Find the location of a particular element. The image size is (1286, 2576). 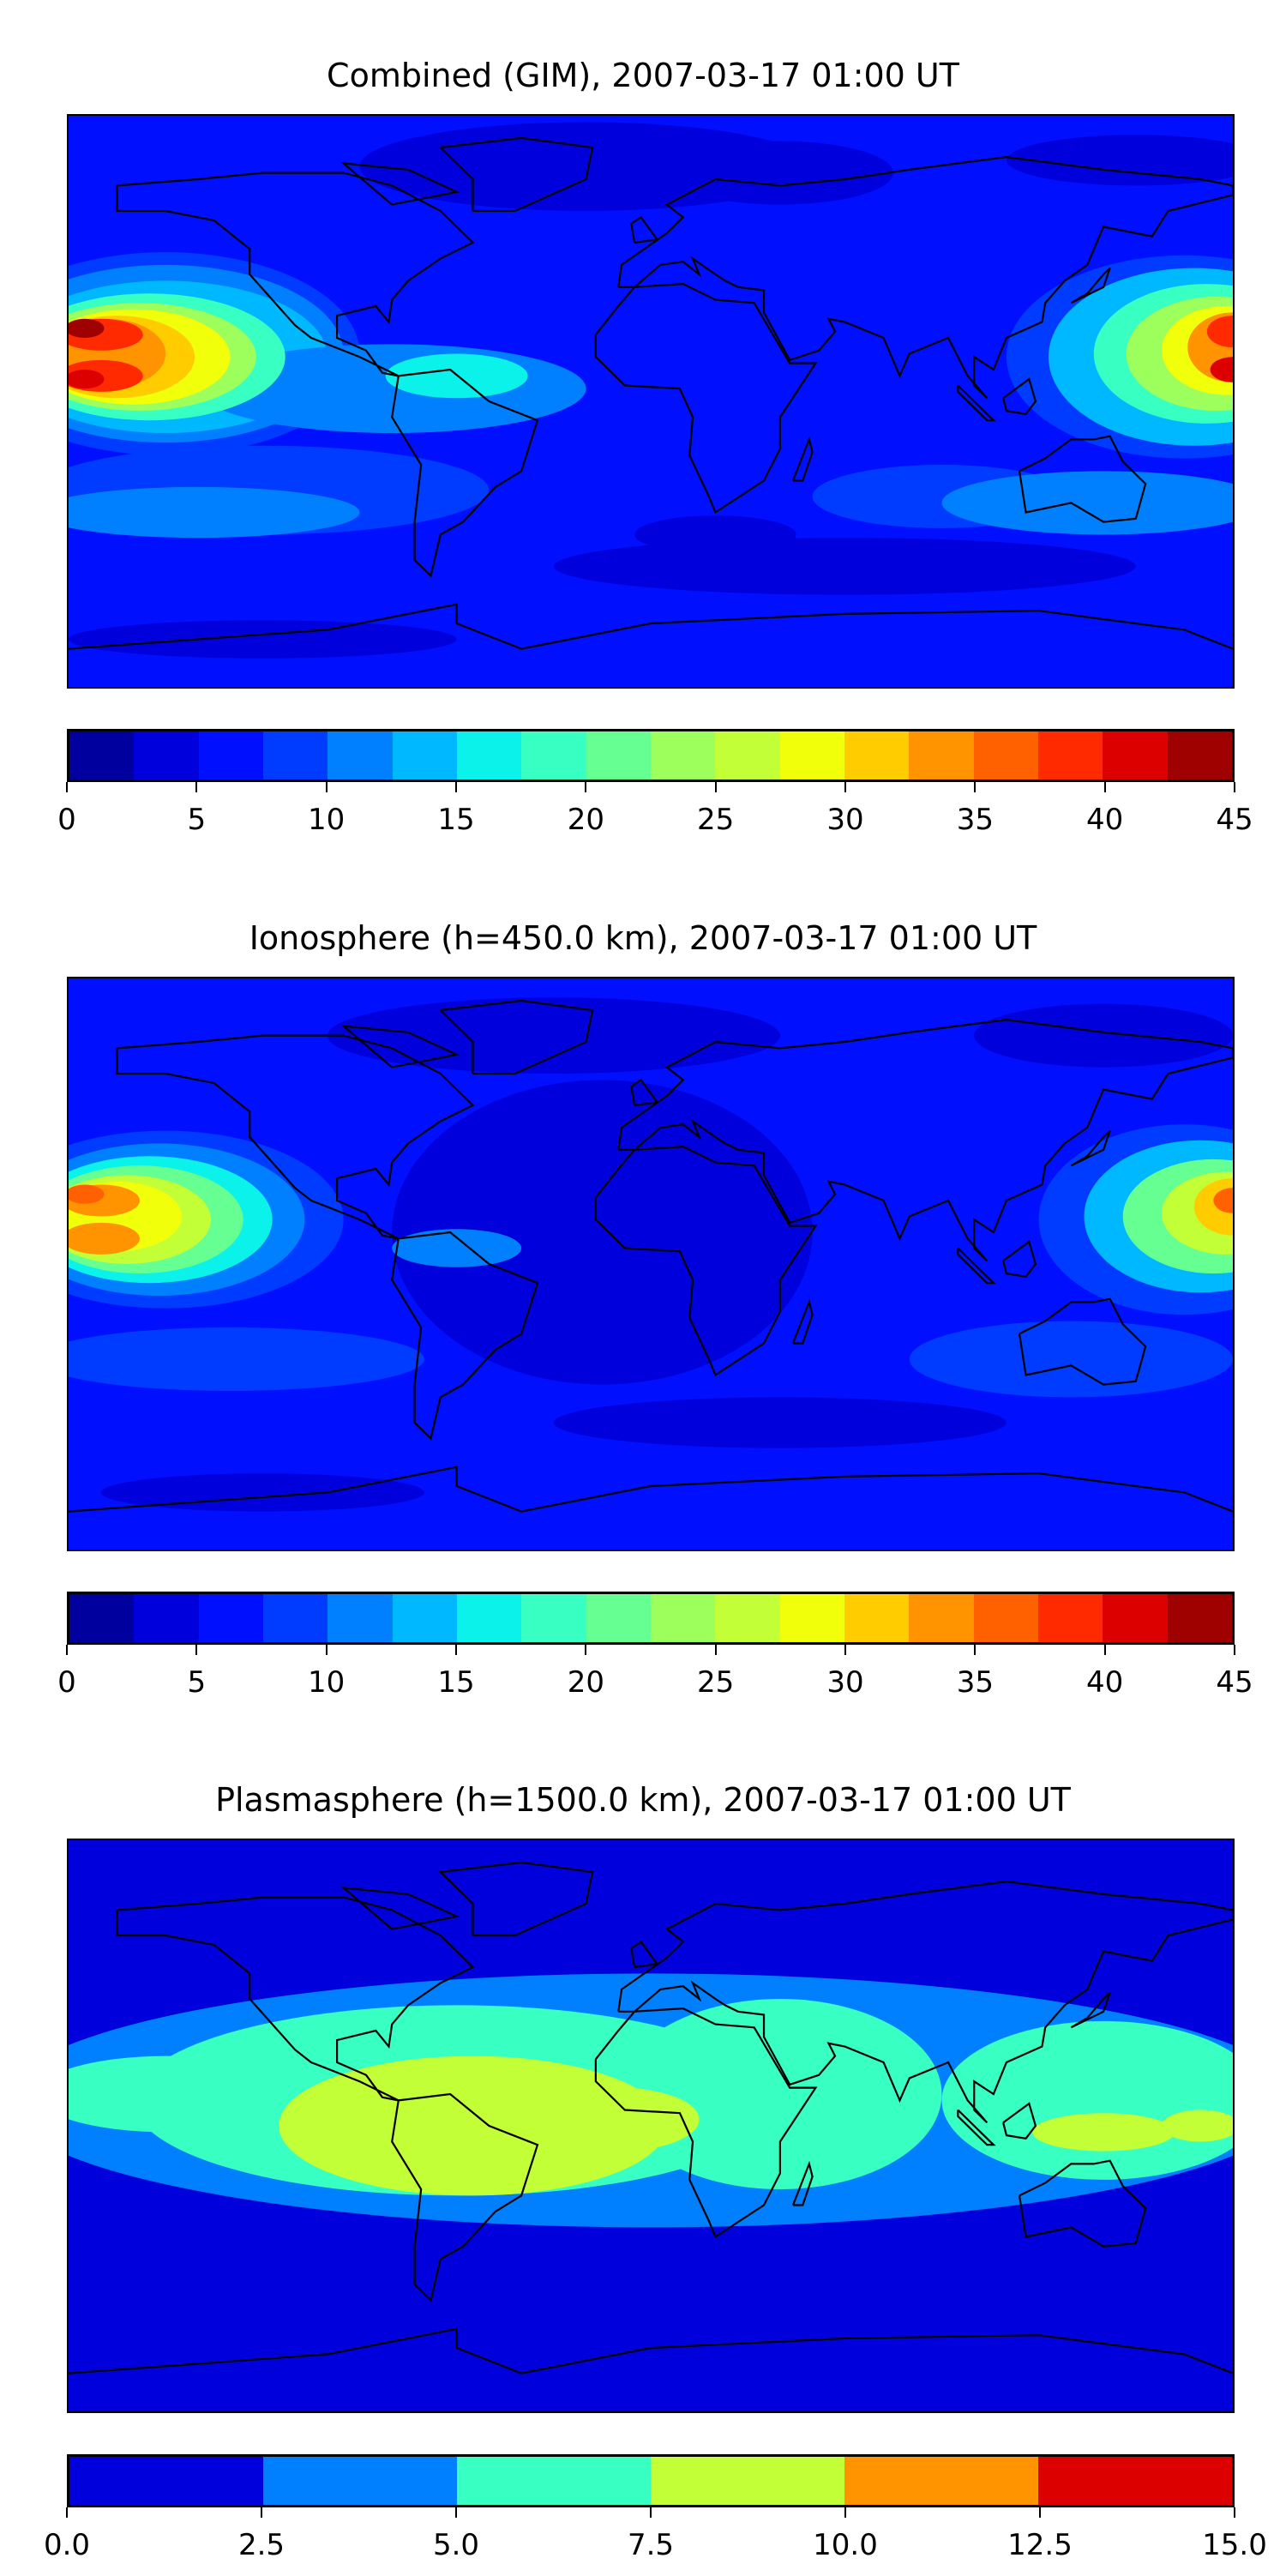

tick-label: 7.5 is located at coordinates (651, 2545).